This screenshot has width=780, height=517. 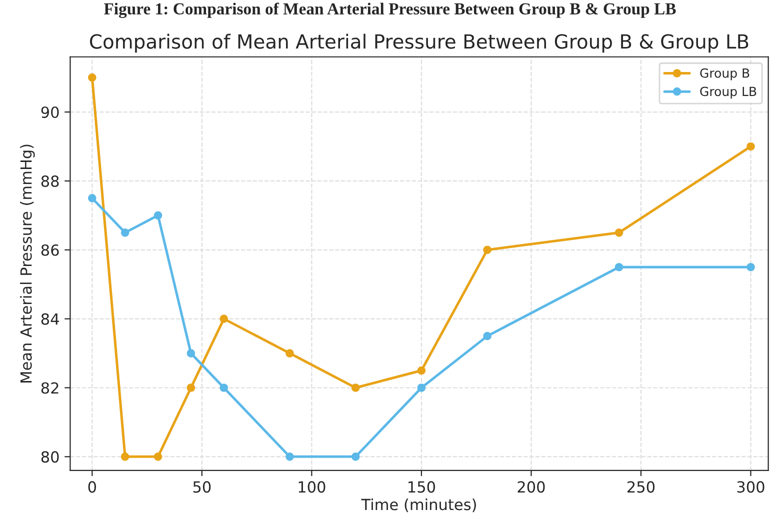 I want to click on x-tick-label: 200, so click(x=531, y=487).